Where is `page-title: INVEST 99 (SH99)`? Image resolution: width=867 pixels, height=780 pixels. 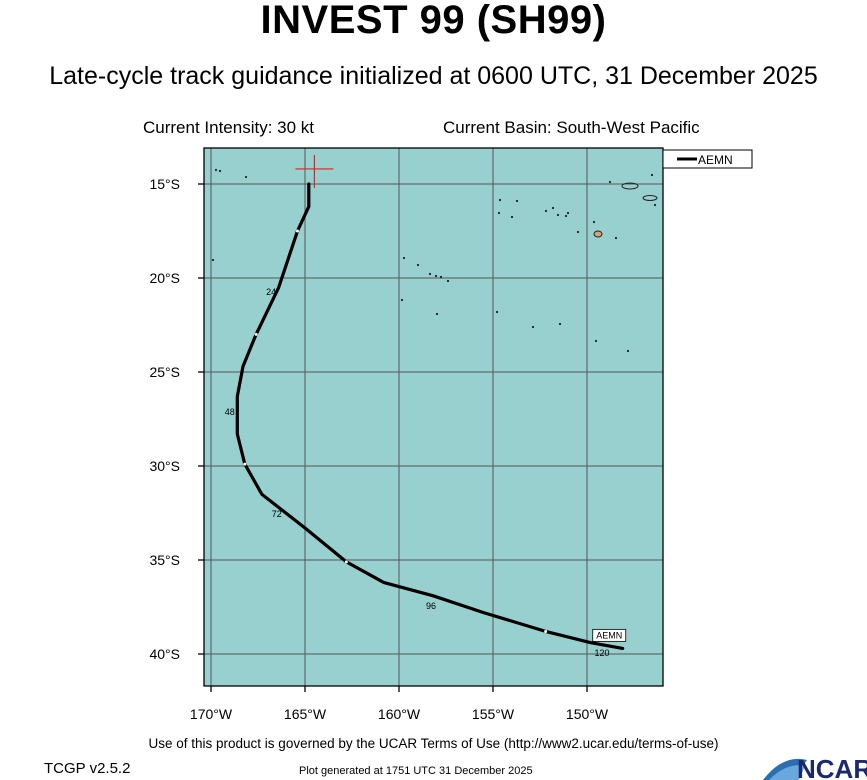 page-title: INVEST 99 (SH99) is located at coordinates (433, 21).